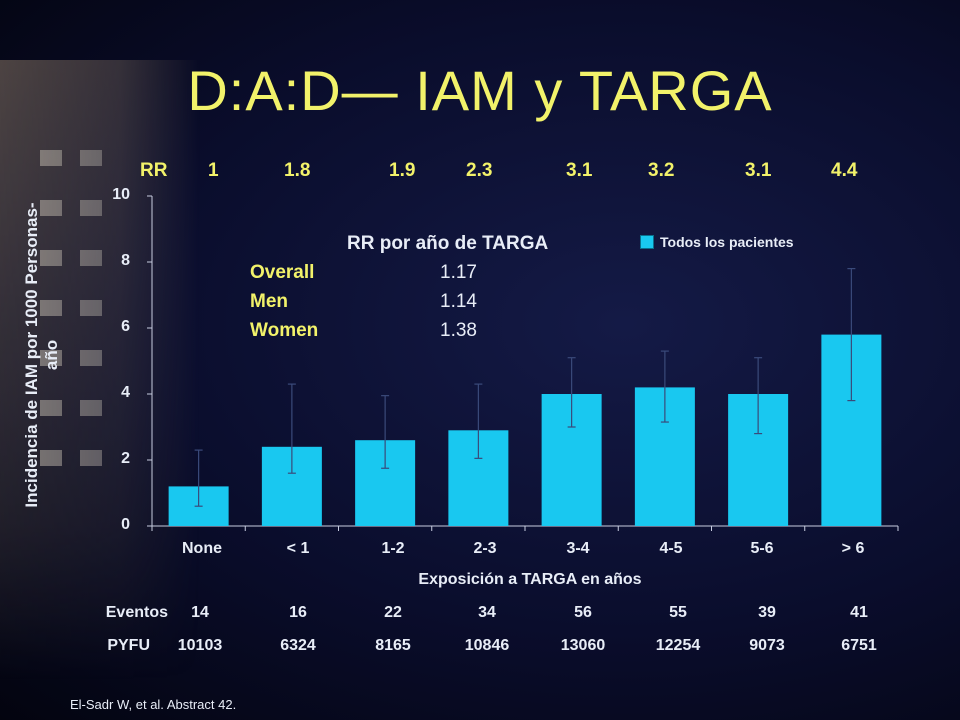 This screenshot has height=720, width=960. I want to click on x-axis-title: Exposición a TARGA en años, so click(530, 579).